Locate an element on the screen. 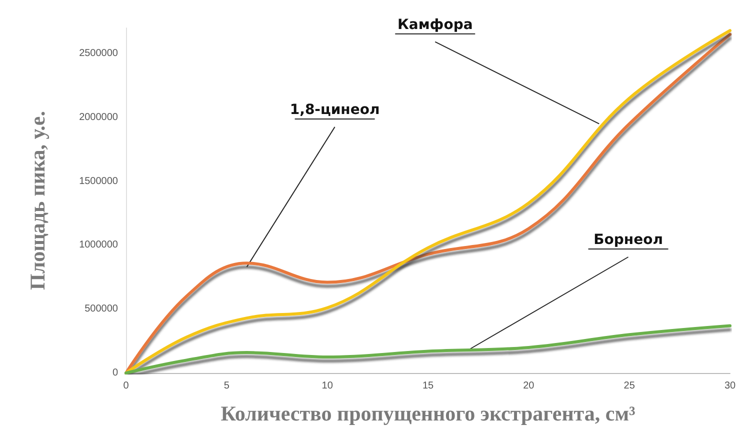 The width and height of the screenshot is (750, 437). x-tick-label: 10 is located at coordinates (328, 386).